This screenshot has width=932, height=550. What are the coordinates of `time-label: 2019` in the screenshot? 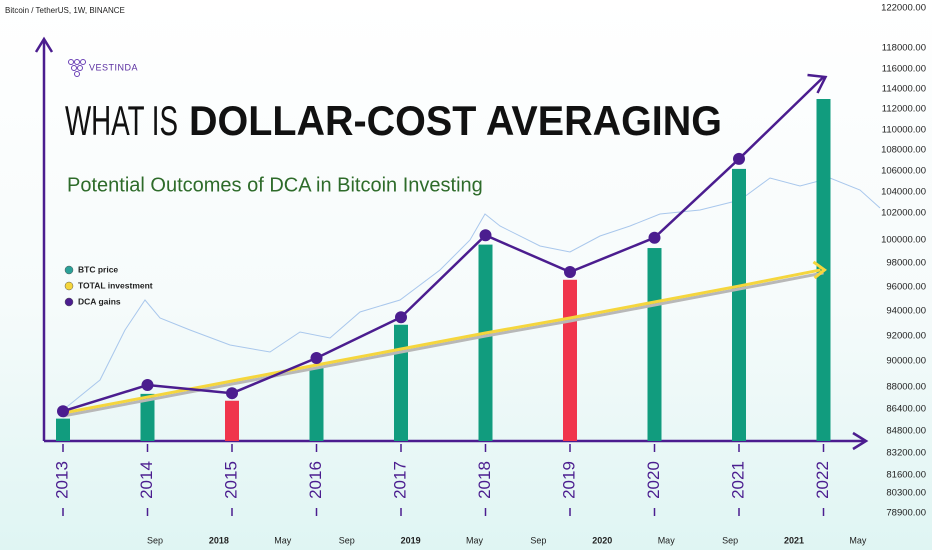 It's located at (411, 540).